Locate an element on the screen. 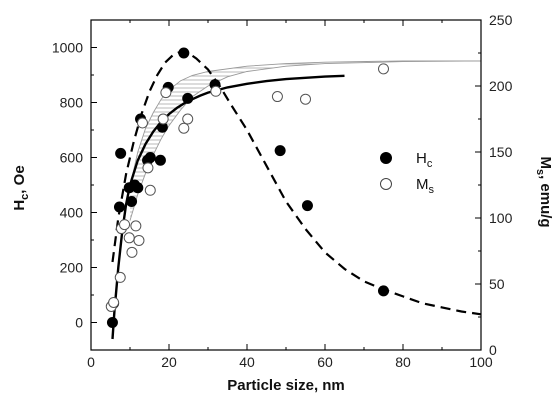 The width and height of the screenshot is (553, 396). y-right-tick-label: 250 is located at coordinates (501, 20).